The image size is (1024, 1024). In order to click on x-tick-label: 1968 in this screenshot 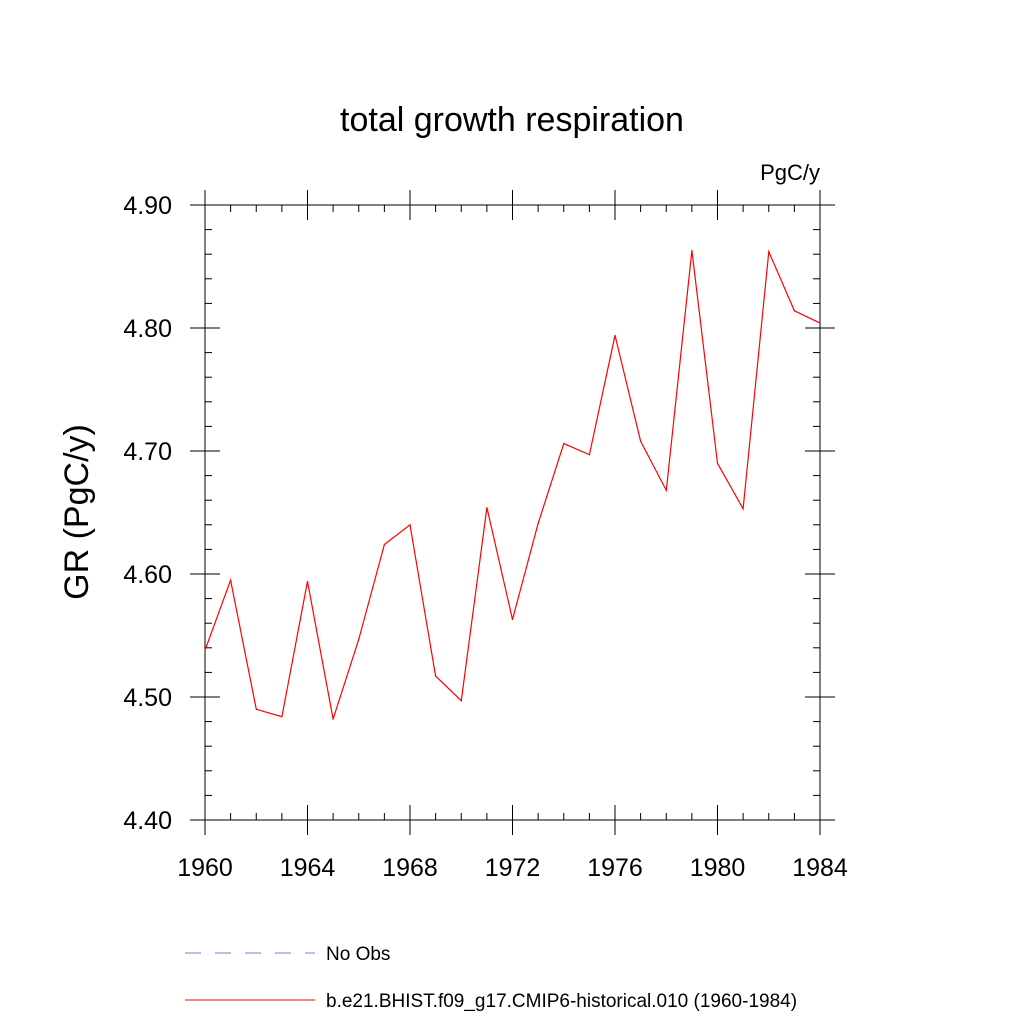, I will do `click(410, 868)`.